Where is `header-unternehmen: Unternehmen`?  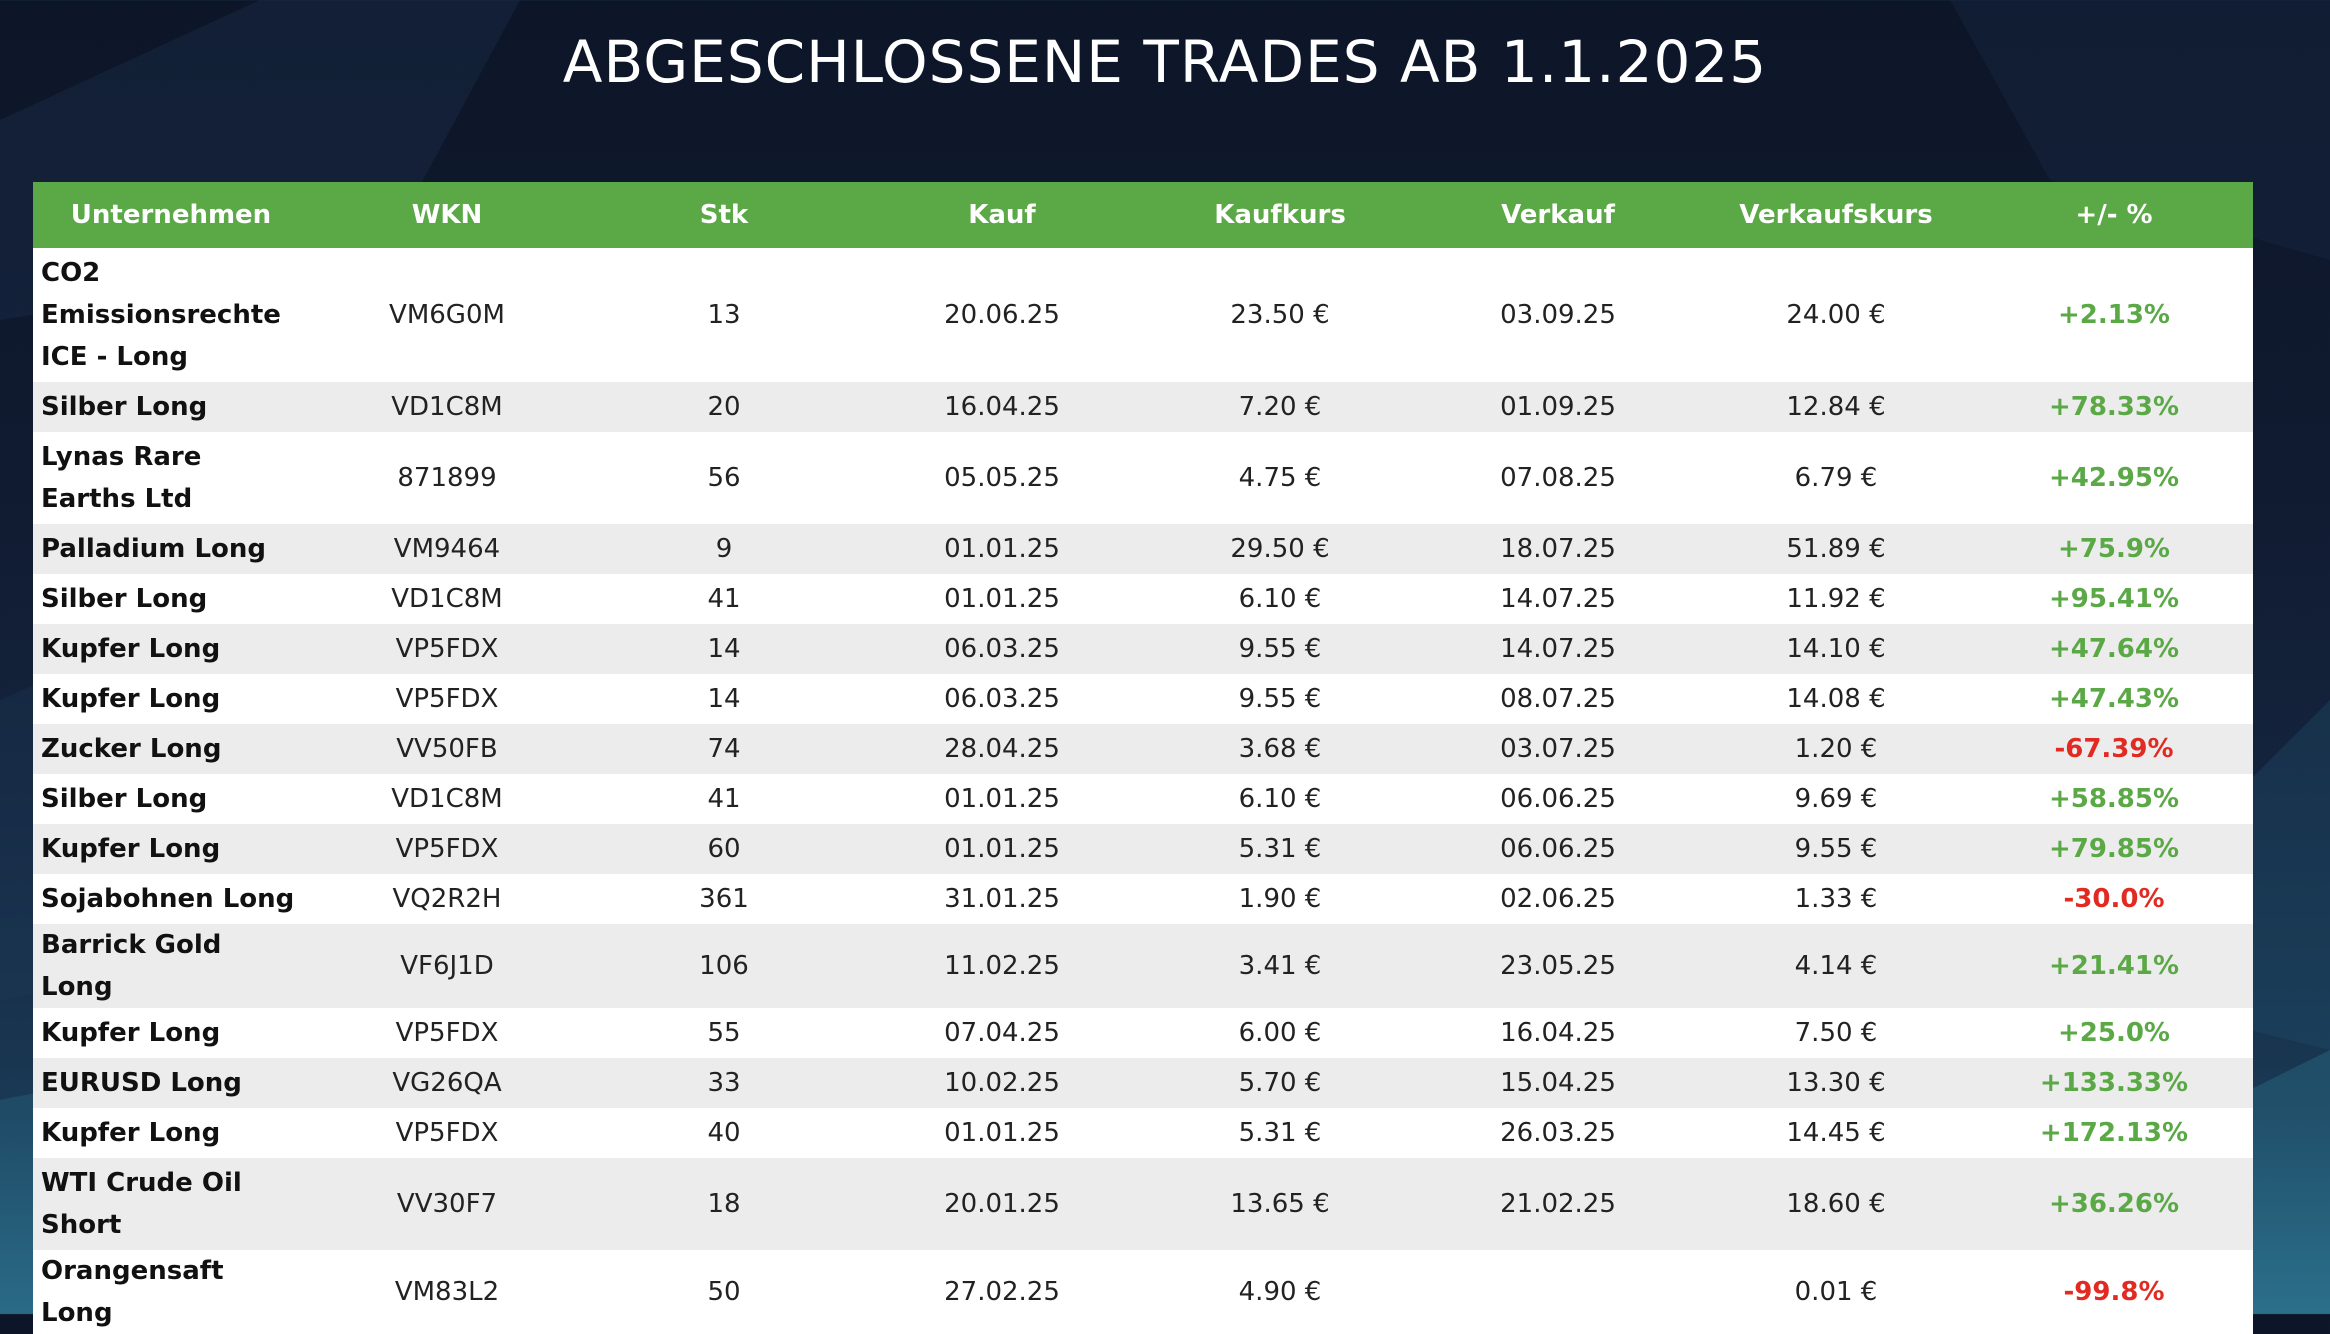
header-unternehmen: Unternehmen is located at coordinates (171, 215).